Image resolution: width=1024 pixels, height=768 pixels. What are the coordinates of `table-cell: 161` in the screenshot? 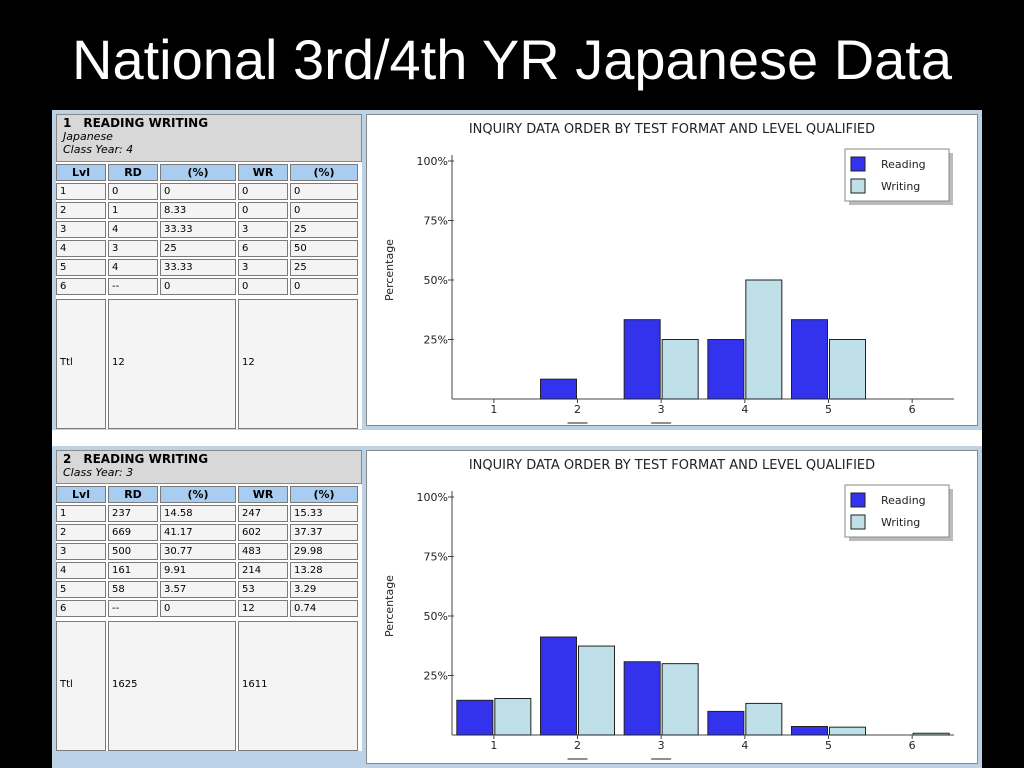 It's located at (133, 570).